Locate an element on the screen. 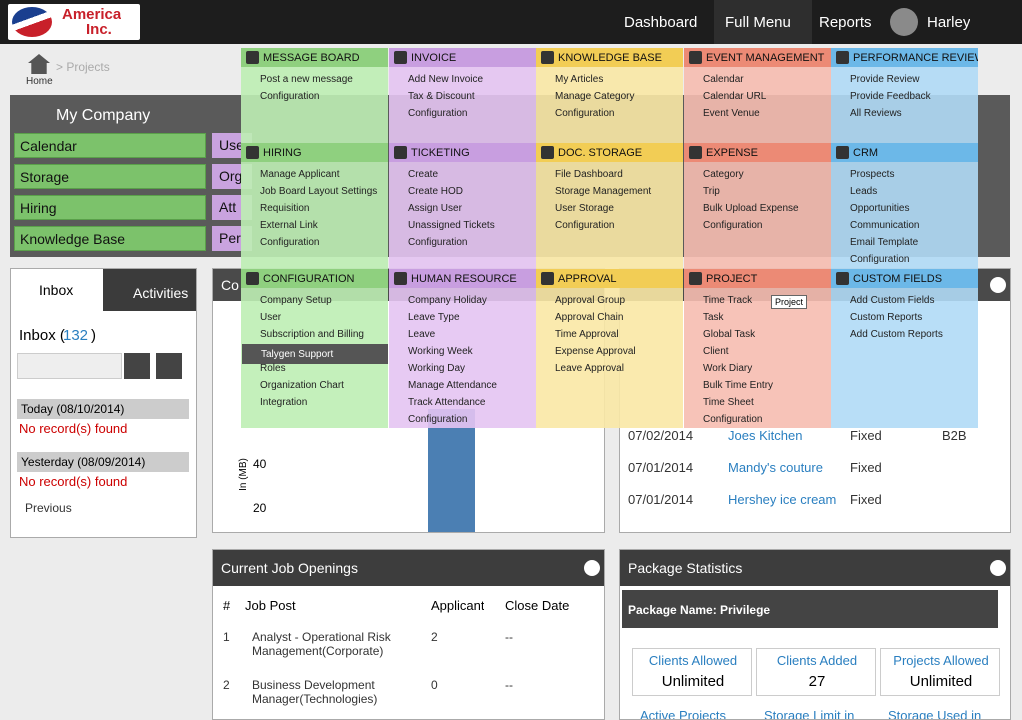 Image resolution: width=1022 pixels, height=720 pixels. menu-item: Calendar is located at coordinates (723, 79).